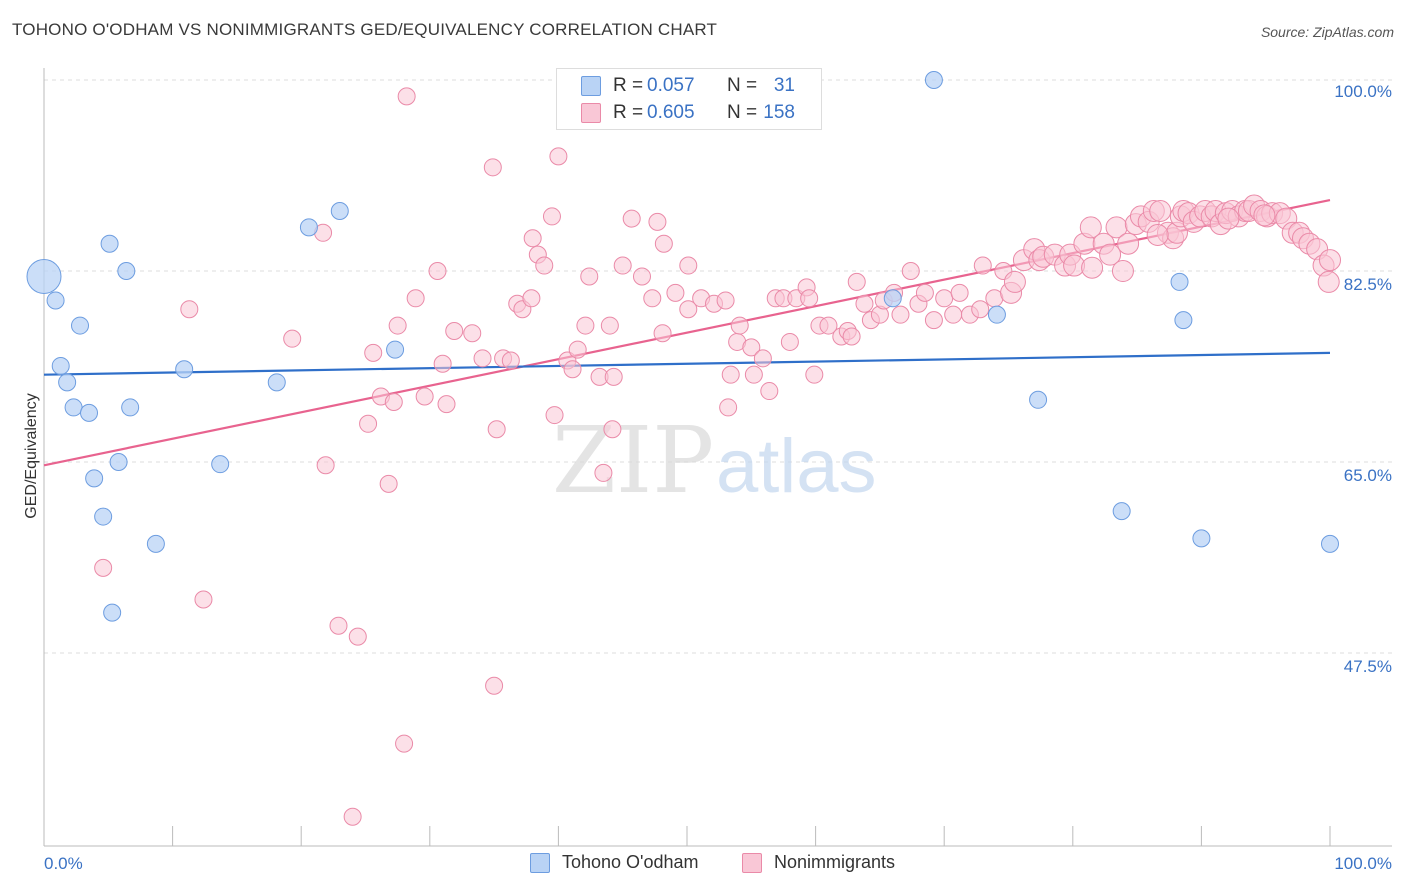  What do you see at coordinates (63, 863) in the screenshot?
I see `x-tick-label: 0.0%` at bounding box center [63, 863].